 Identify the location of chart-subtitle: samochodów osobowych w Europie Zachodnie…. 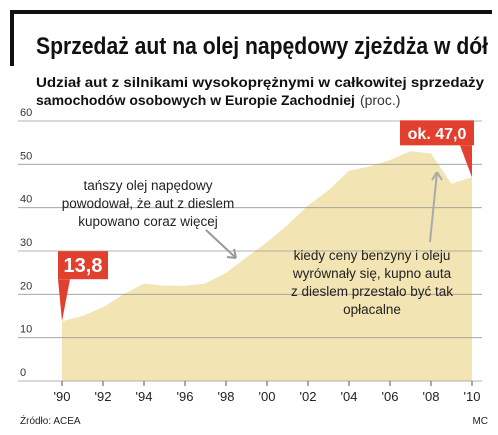
(195, 100).